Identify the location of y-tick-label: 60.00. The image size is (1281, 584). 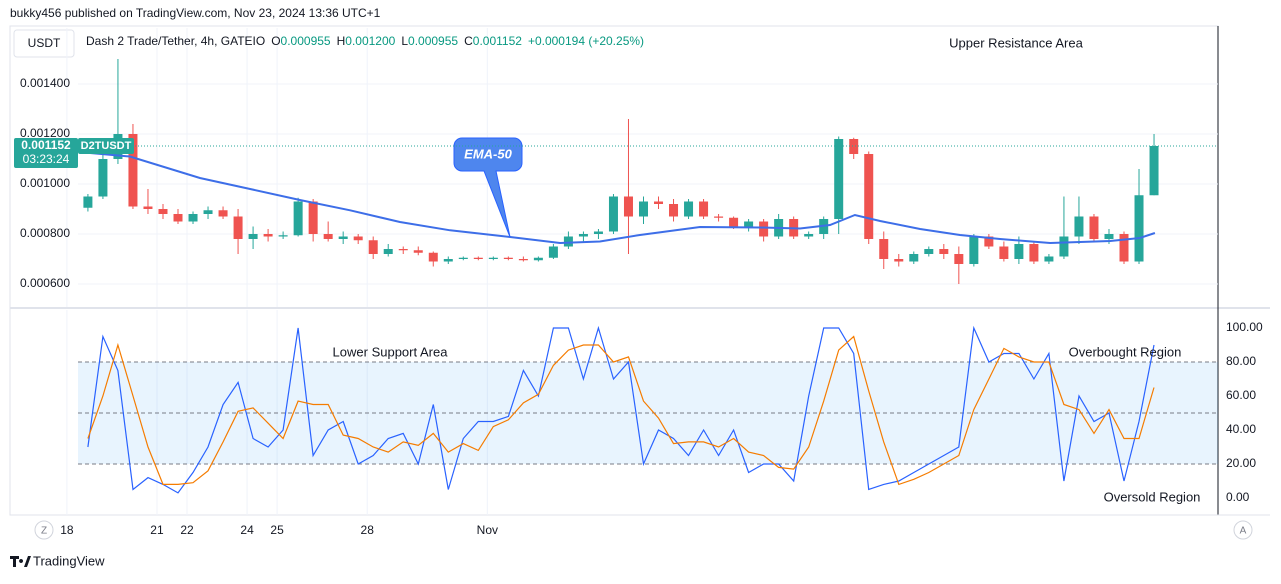
(1241, 395).